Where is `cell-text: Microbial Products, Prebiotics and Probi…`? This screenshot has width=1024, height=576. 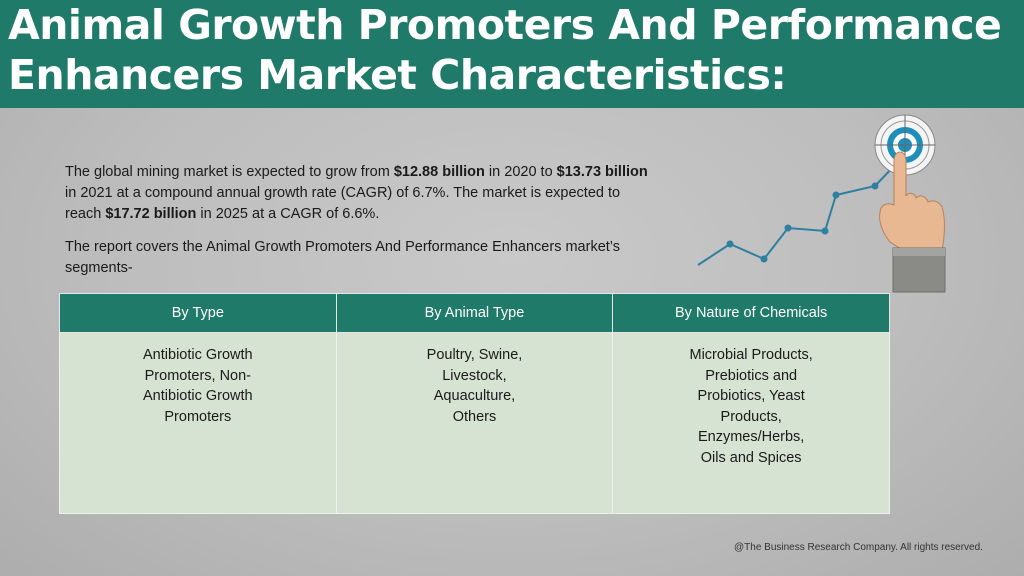
cell-text: Microbial Products, Prebiotics and Probi… is located at coordinates (751, 406).